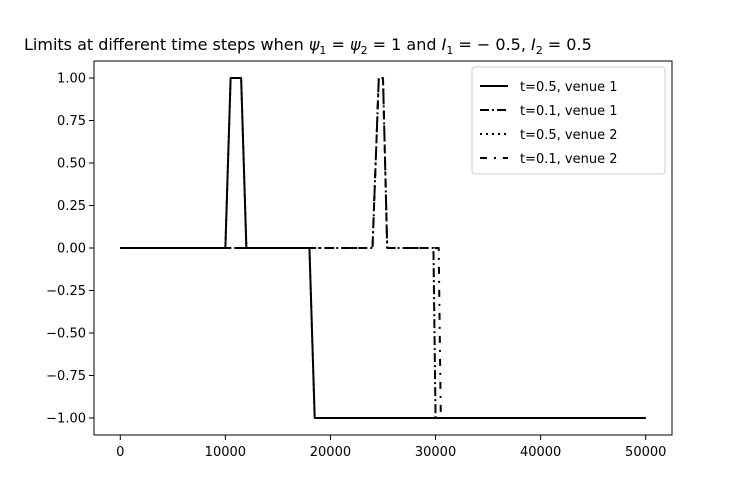  I want to click on x-tick-label: 50000, so click(645, 452).